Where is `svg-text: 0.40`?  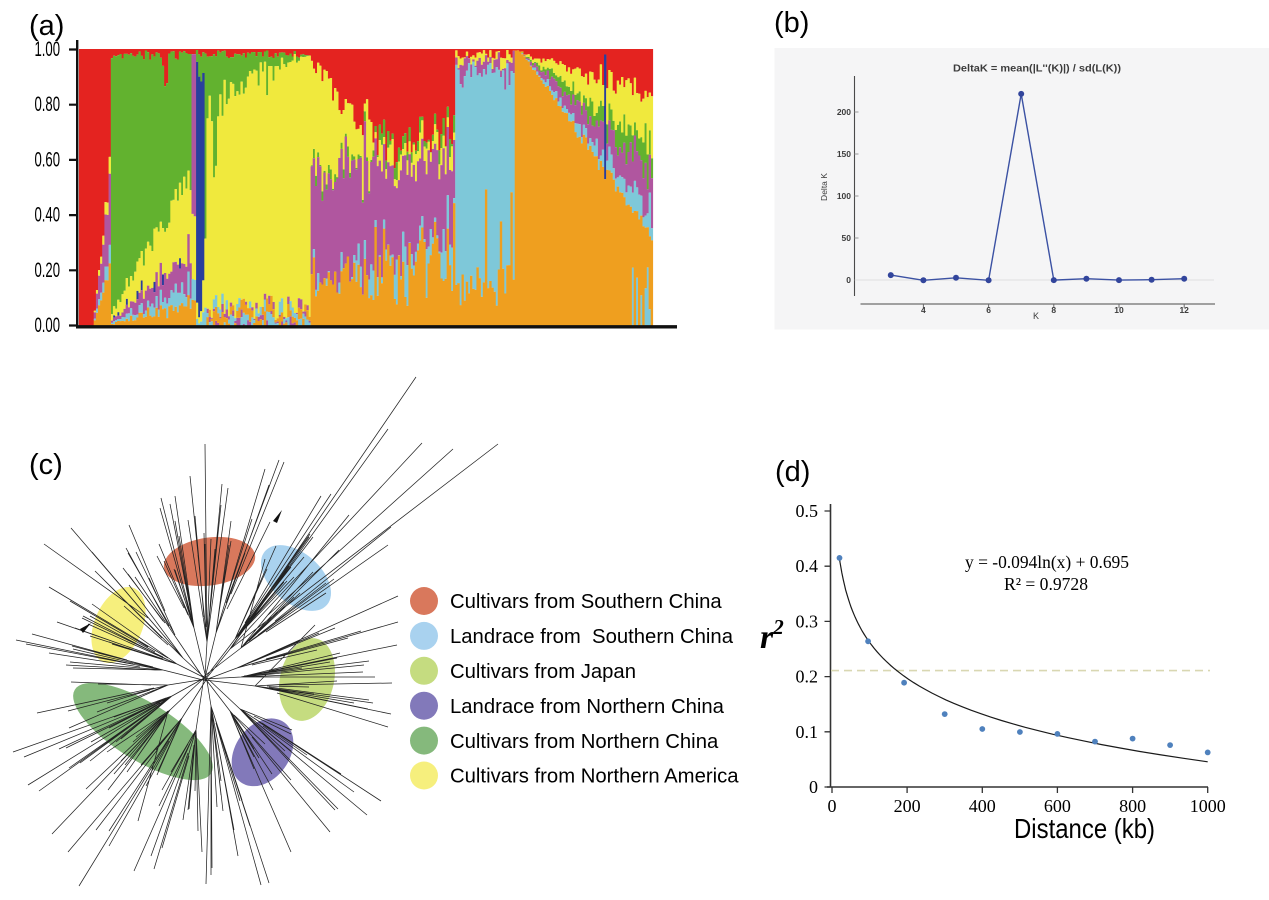 svg-text: 0.40 is located at coordinates (48, 215).